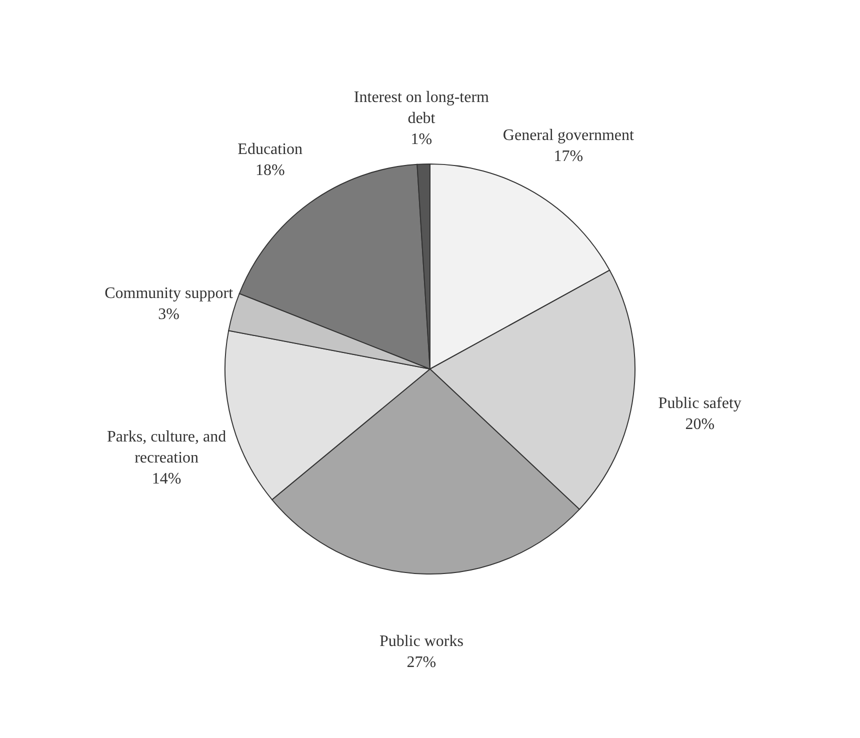  I want to click on data-label: 27%, so click(421, 662).